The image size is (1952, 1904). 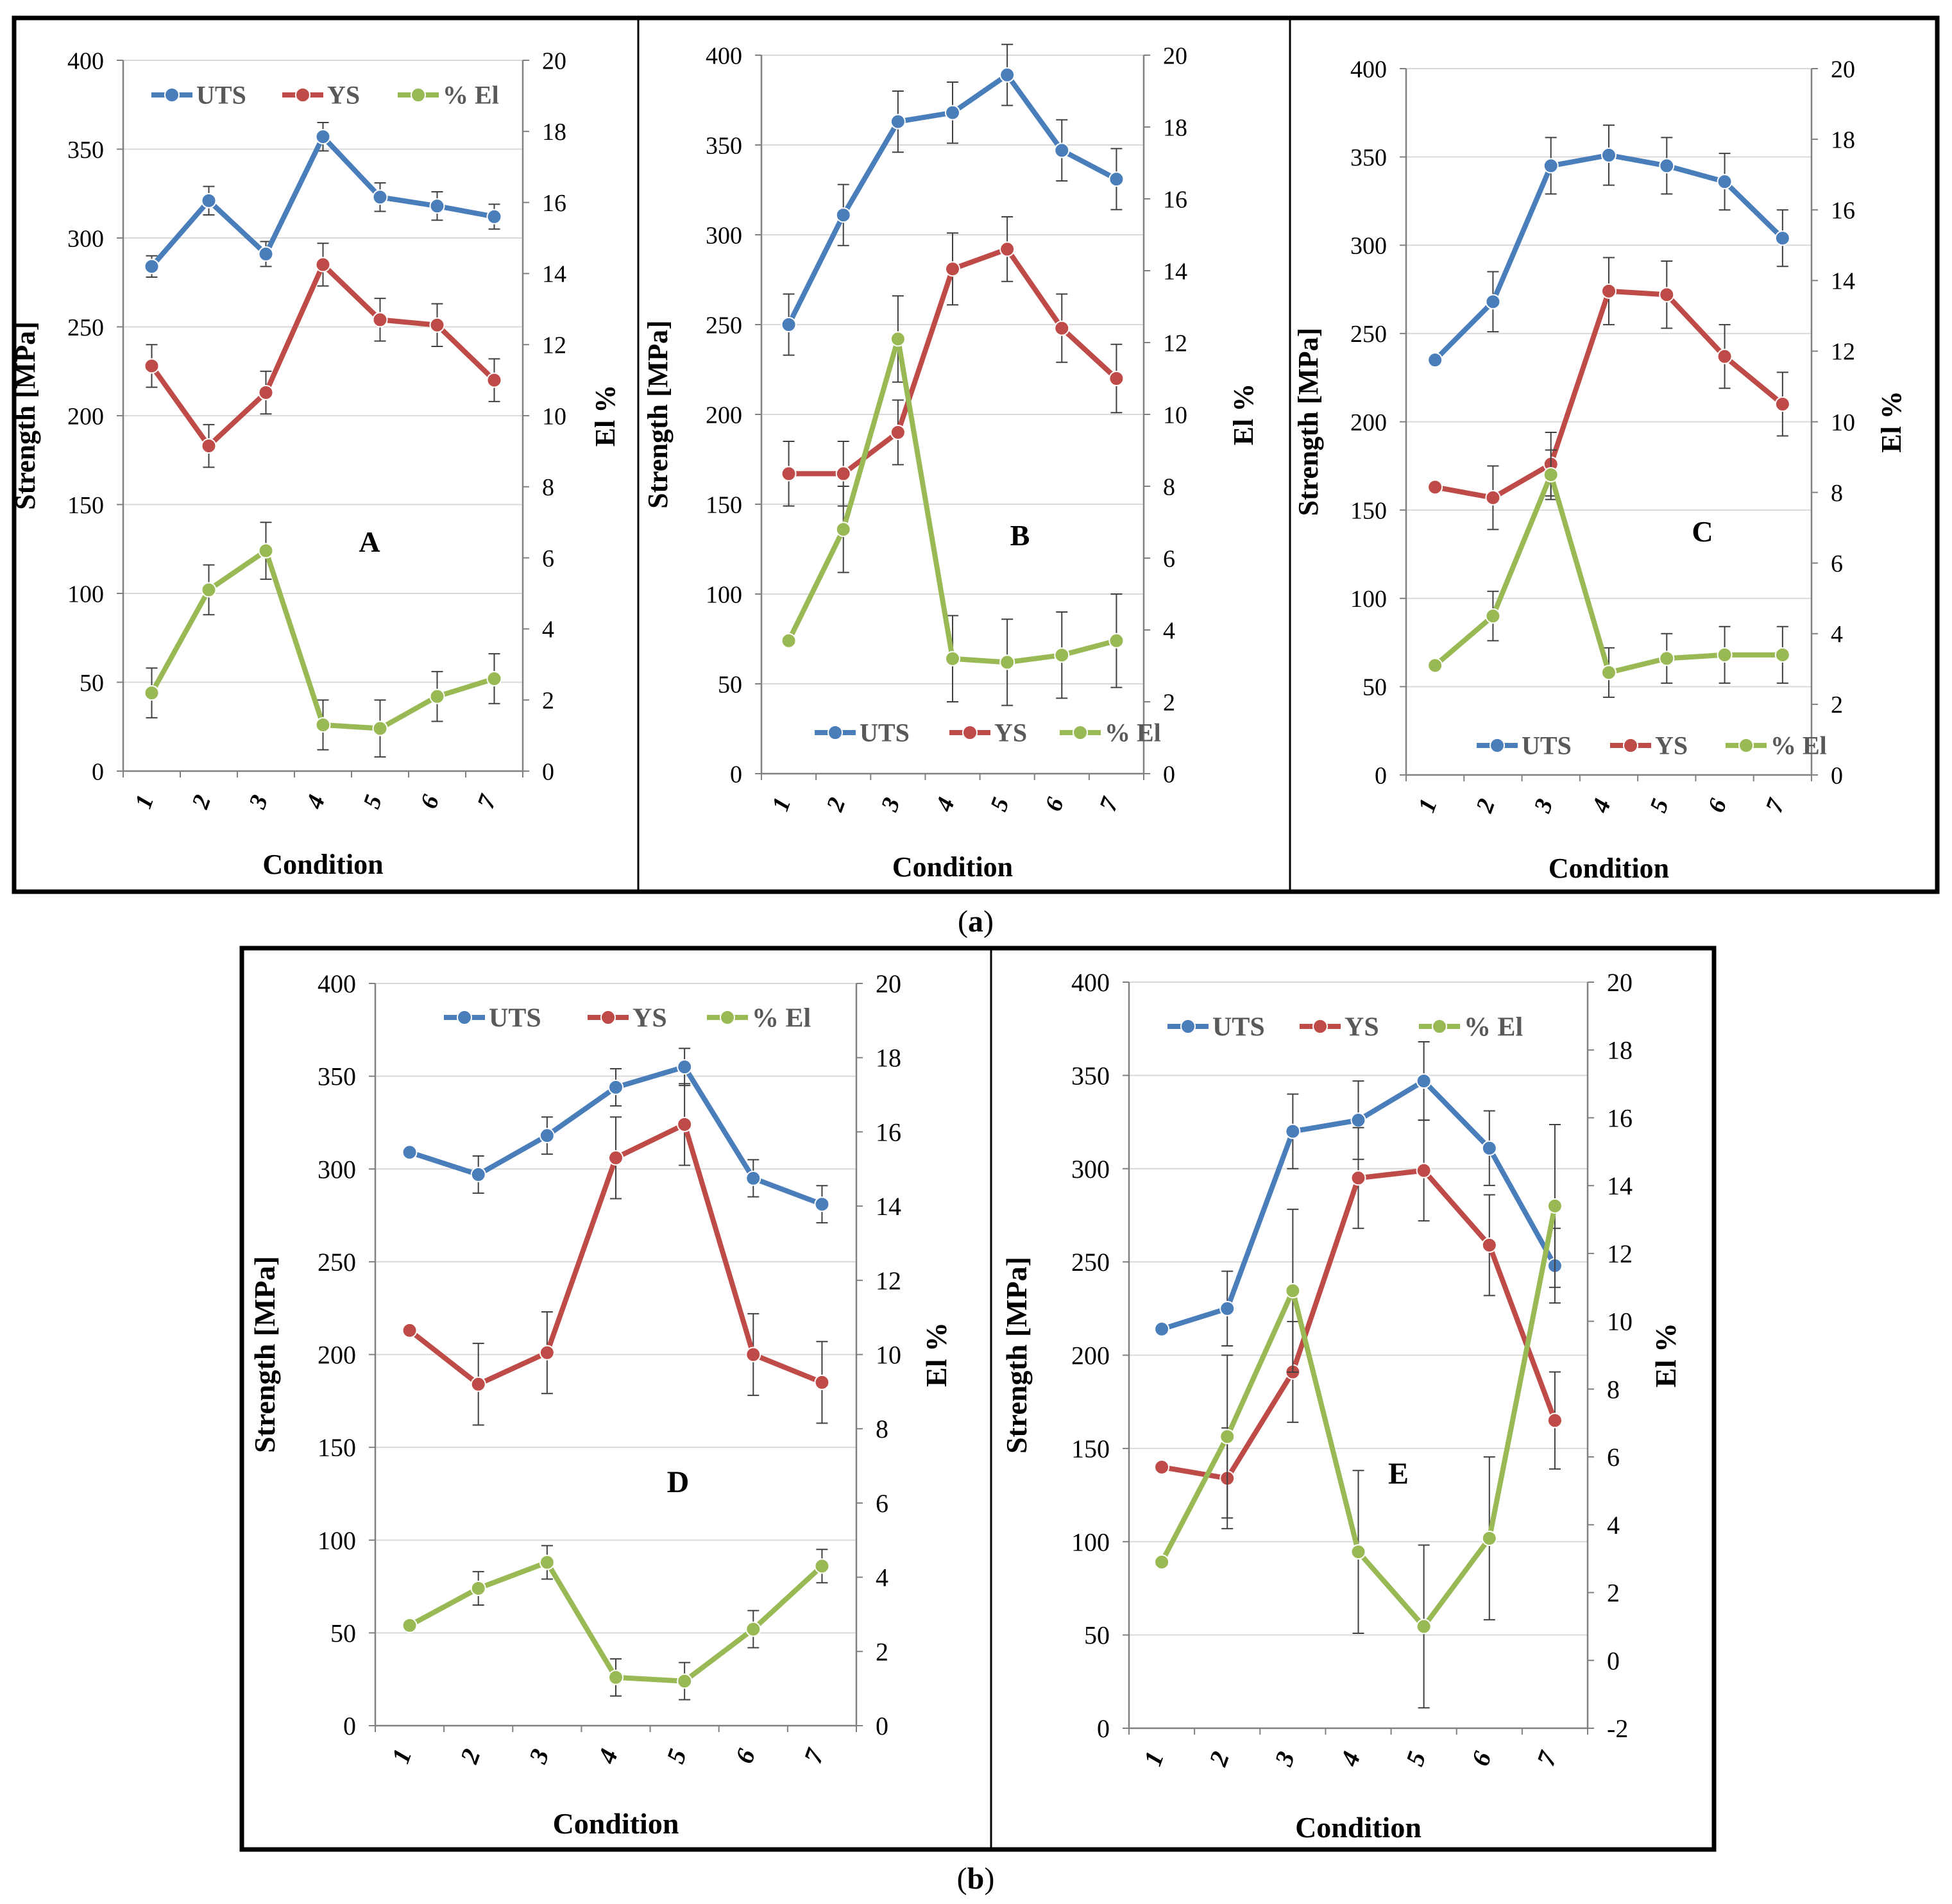 I want to click on y-axis-title: Strength [MPa], so click(x=658, y=414).